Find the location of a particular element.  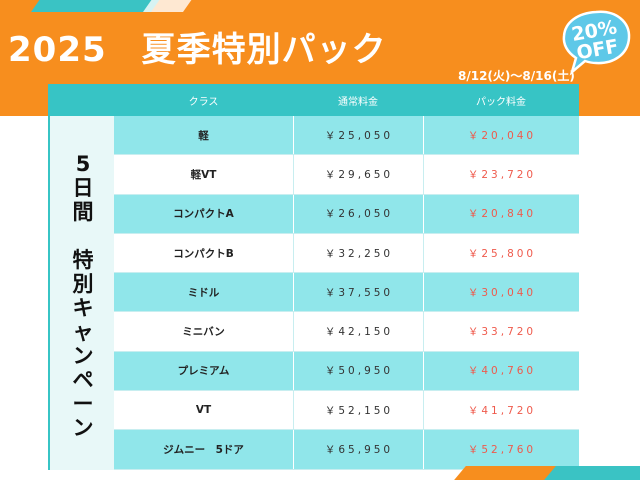

side-char: ャ is located at coordinates (83, 332).